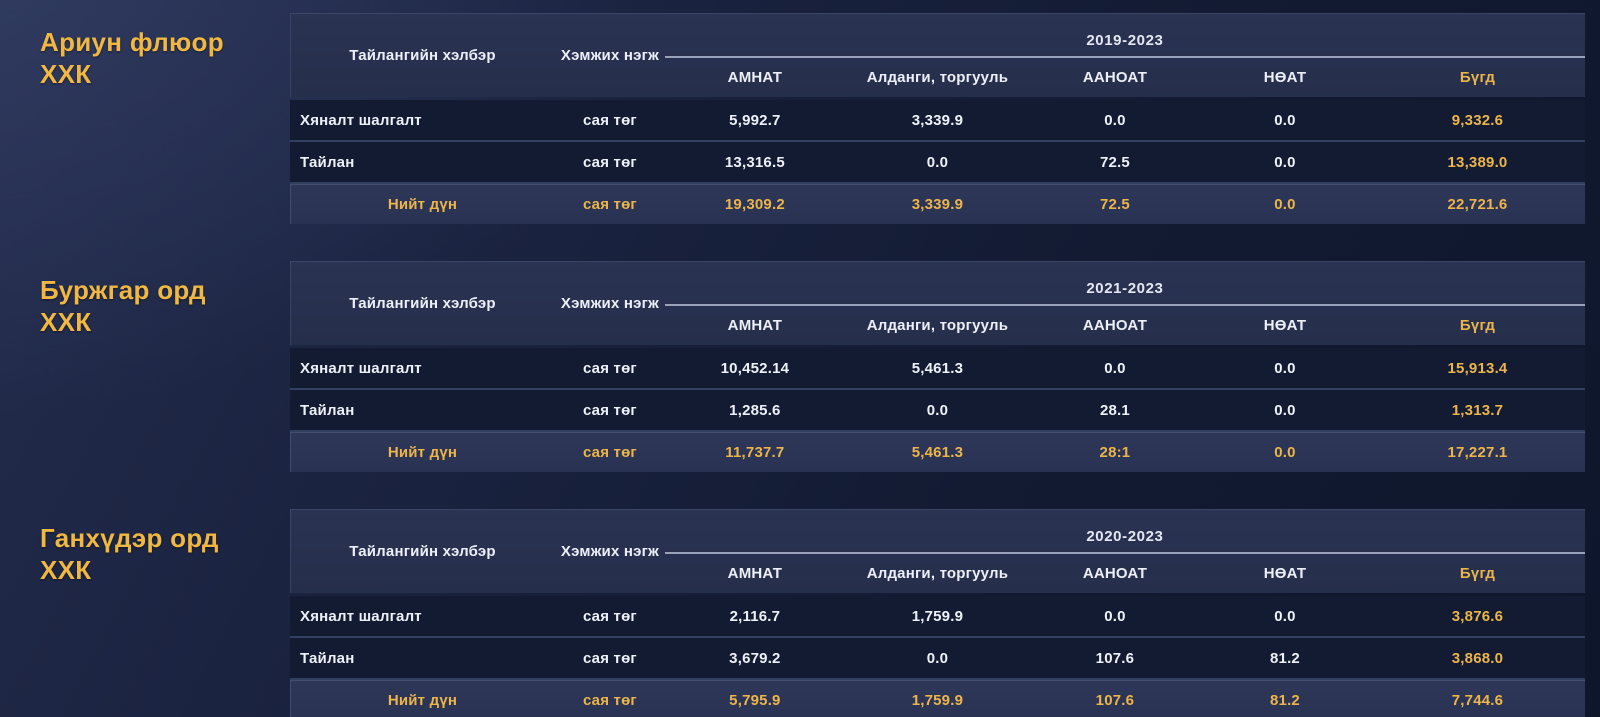 This screenshot has width=1600, height=717. Describe the element at coordinates (123, 306) in the screenshot. I see `company-name: Буржгар орд ХХК` at that location.